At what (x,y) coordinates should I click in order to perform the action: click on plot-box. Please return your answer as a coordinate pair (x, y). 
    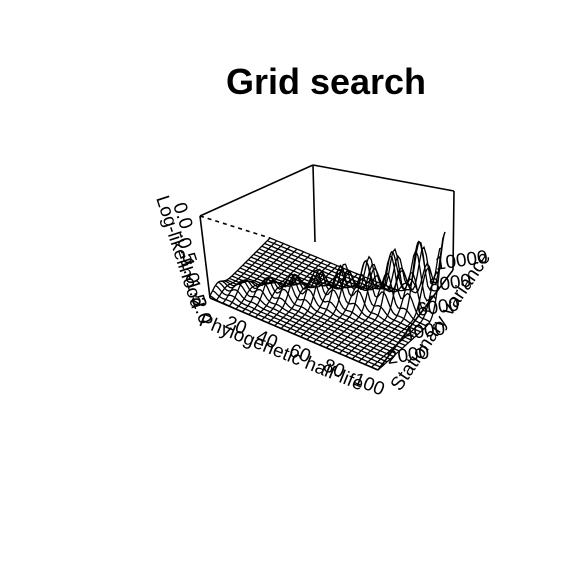
    Looking at the image, I should click on (327, 231).